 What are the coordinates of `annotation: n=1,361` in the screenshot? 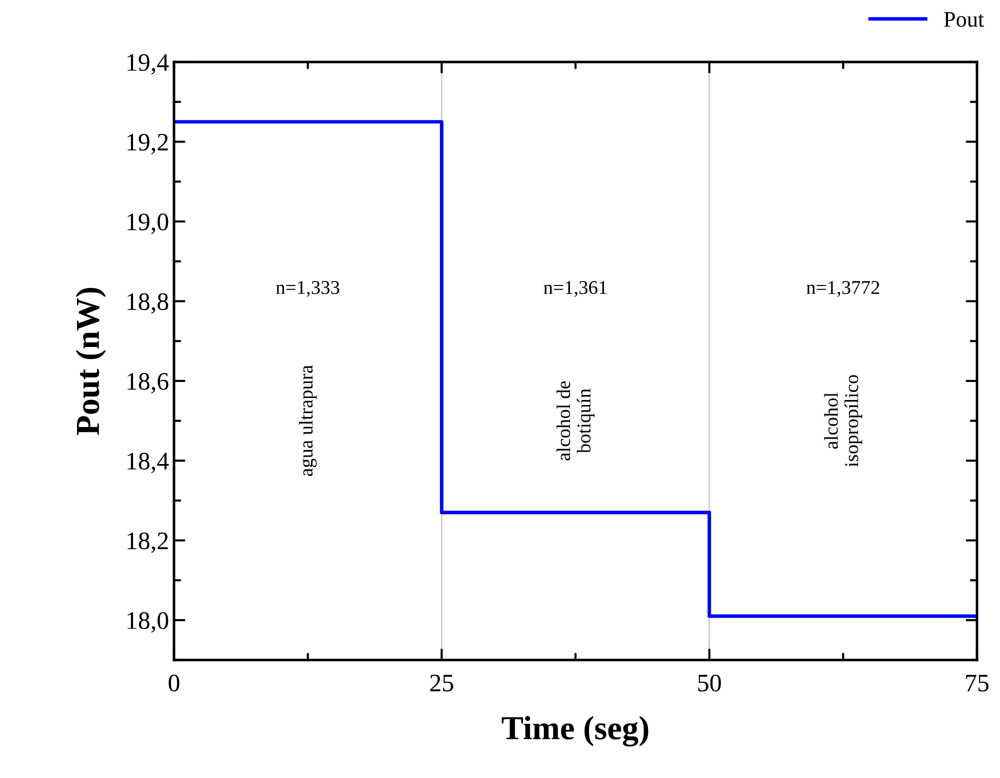 It's located at (575, 289).